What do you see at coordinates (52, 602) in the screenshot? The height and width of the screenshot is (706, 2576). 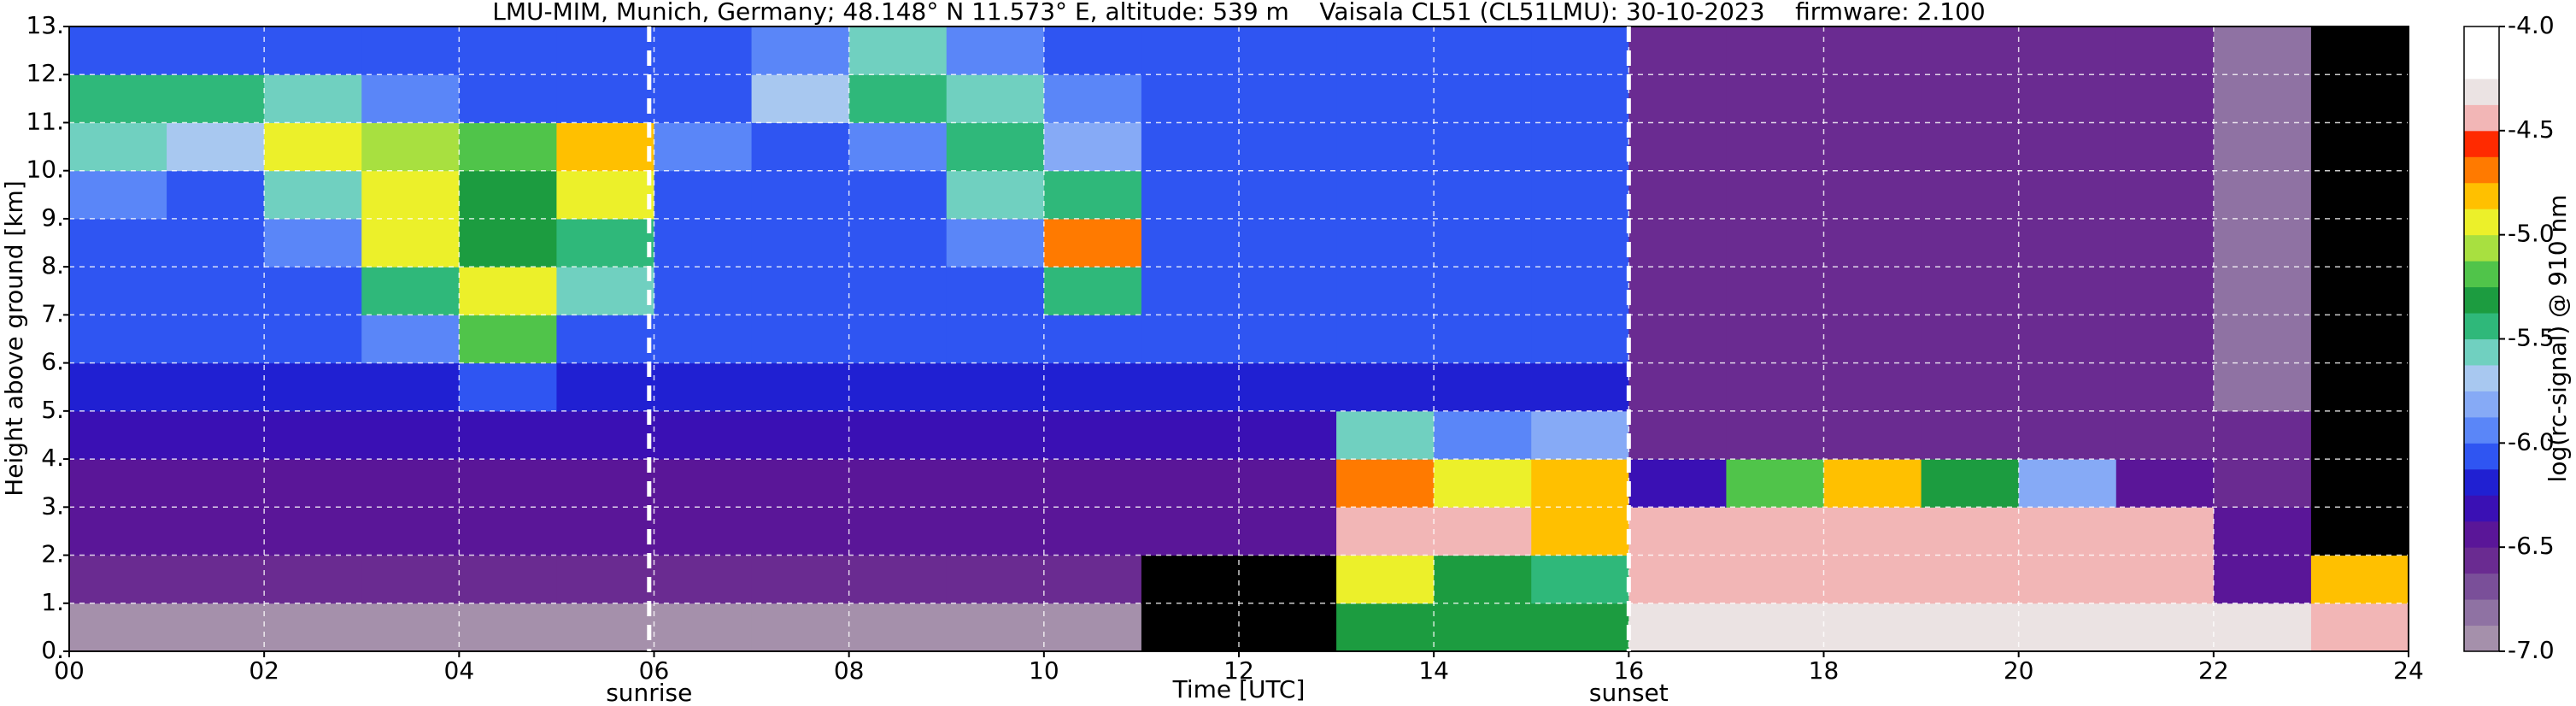 I see `y-tick-label: 1.` at bounding box center [52, 602].